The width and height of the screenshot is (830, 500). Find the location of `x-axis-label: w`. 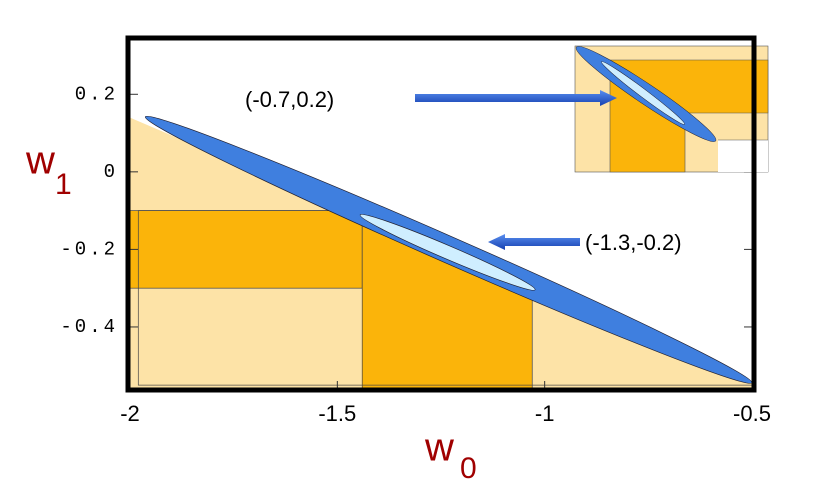

x-axis-label: w is located at coordinates (439, 448).